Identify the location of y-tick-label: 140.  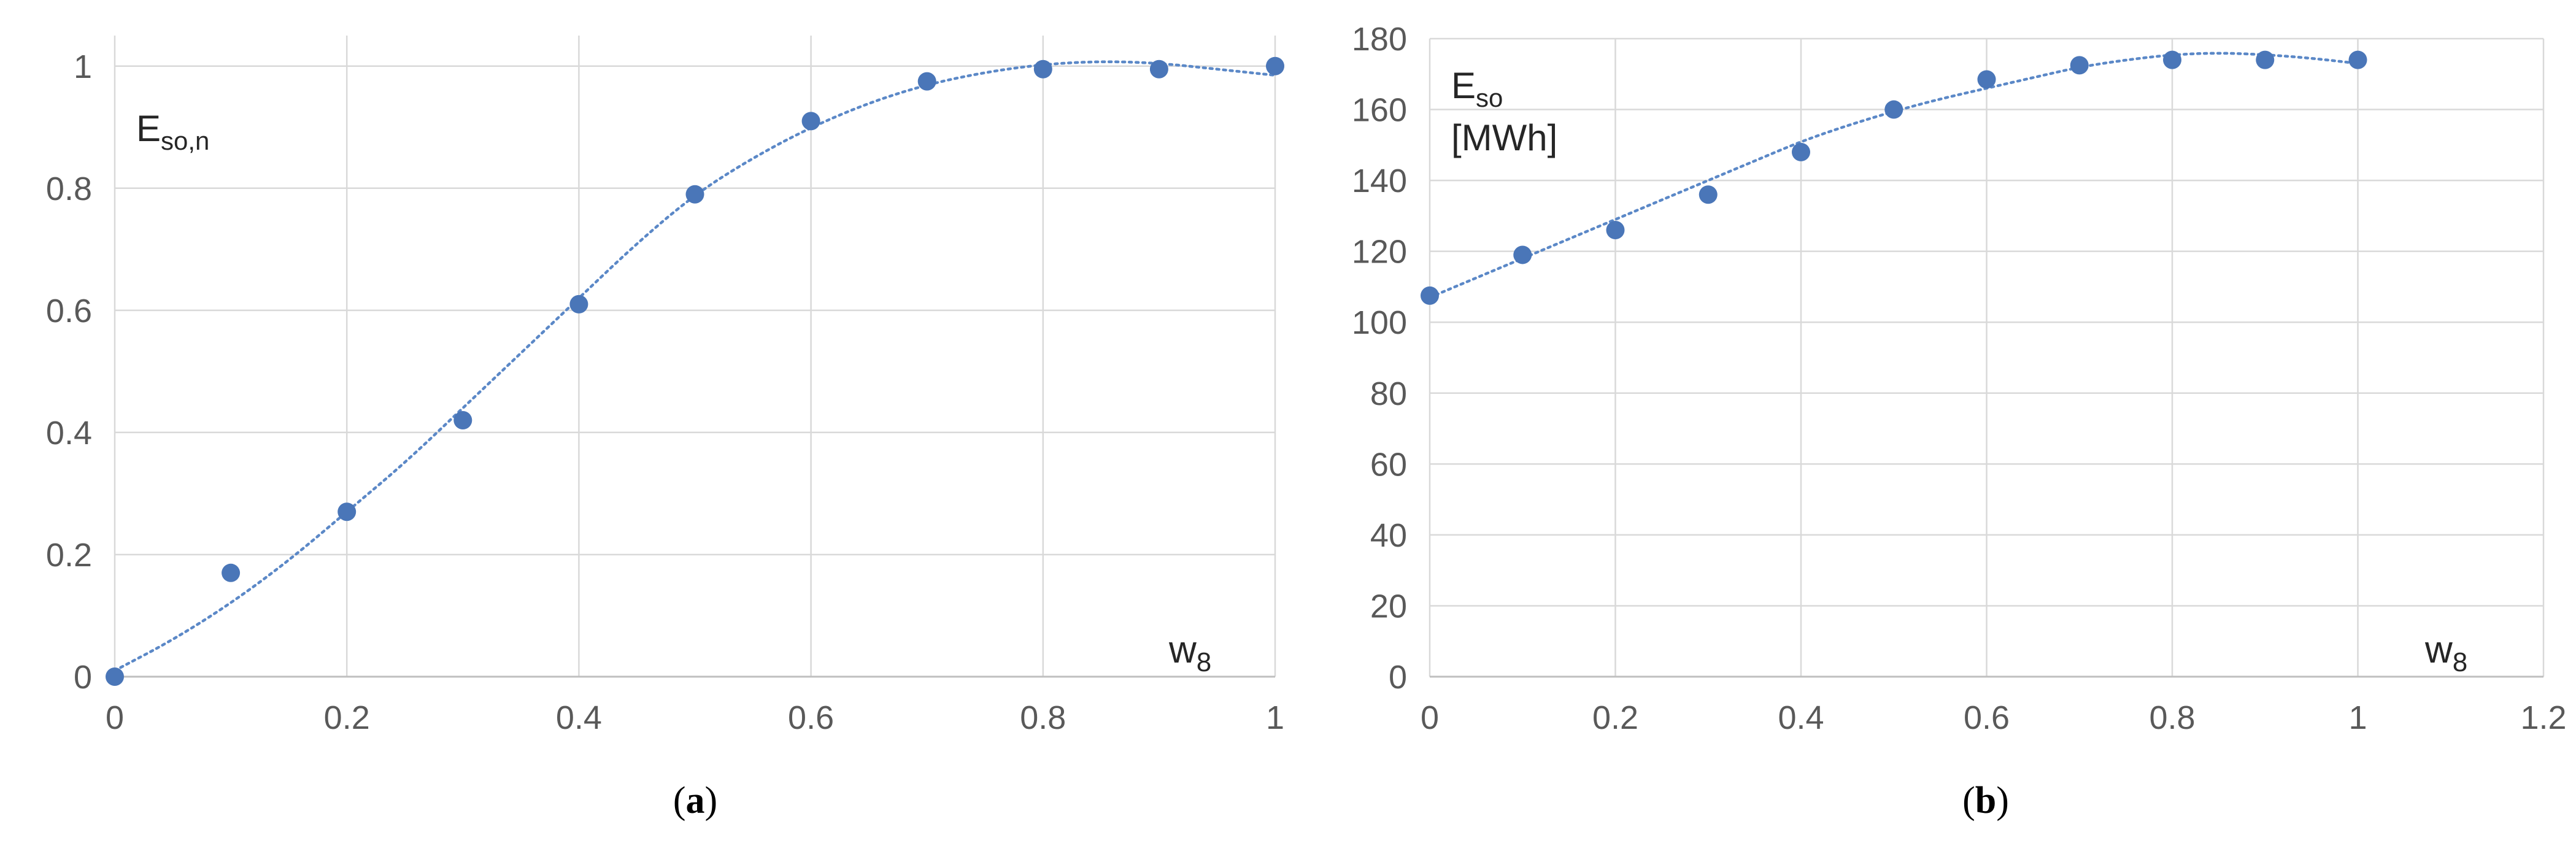
(1379, 181).